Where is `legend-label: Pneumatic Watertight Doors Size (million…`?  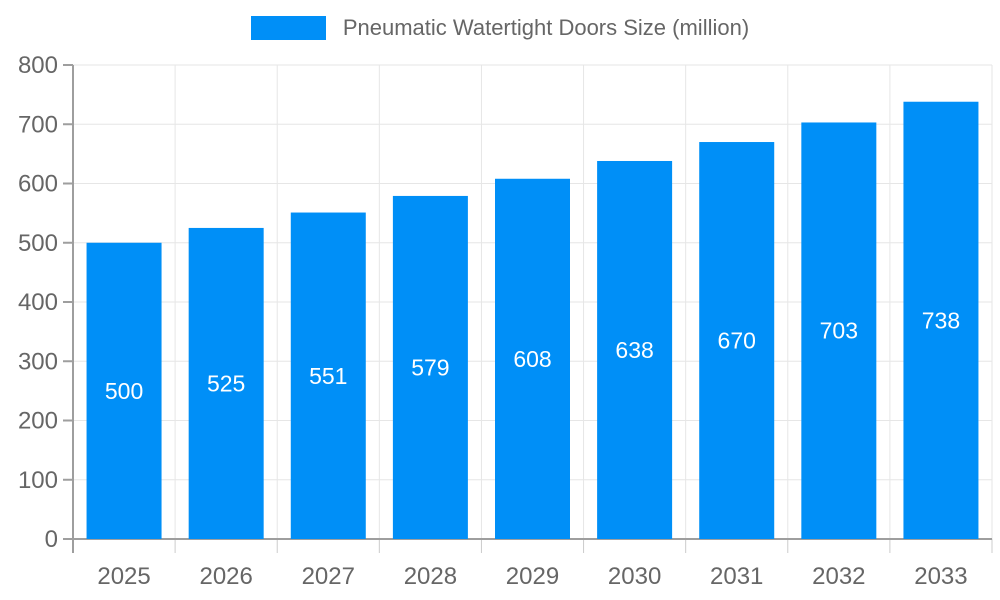 legend-label: Pneumatic Watertight Doors Size (million… is located at coordinates (546, 27).